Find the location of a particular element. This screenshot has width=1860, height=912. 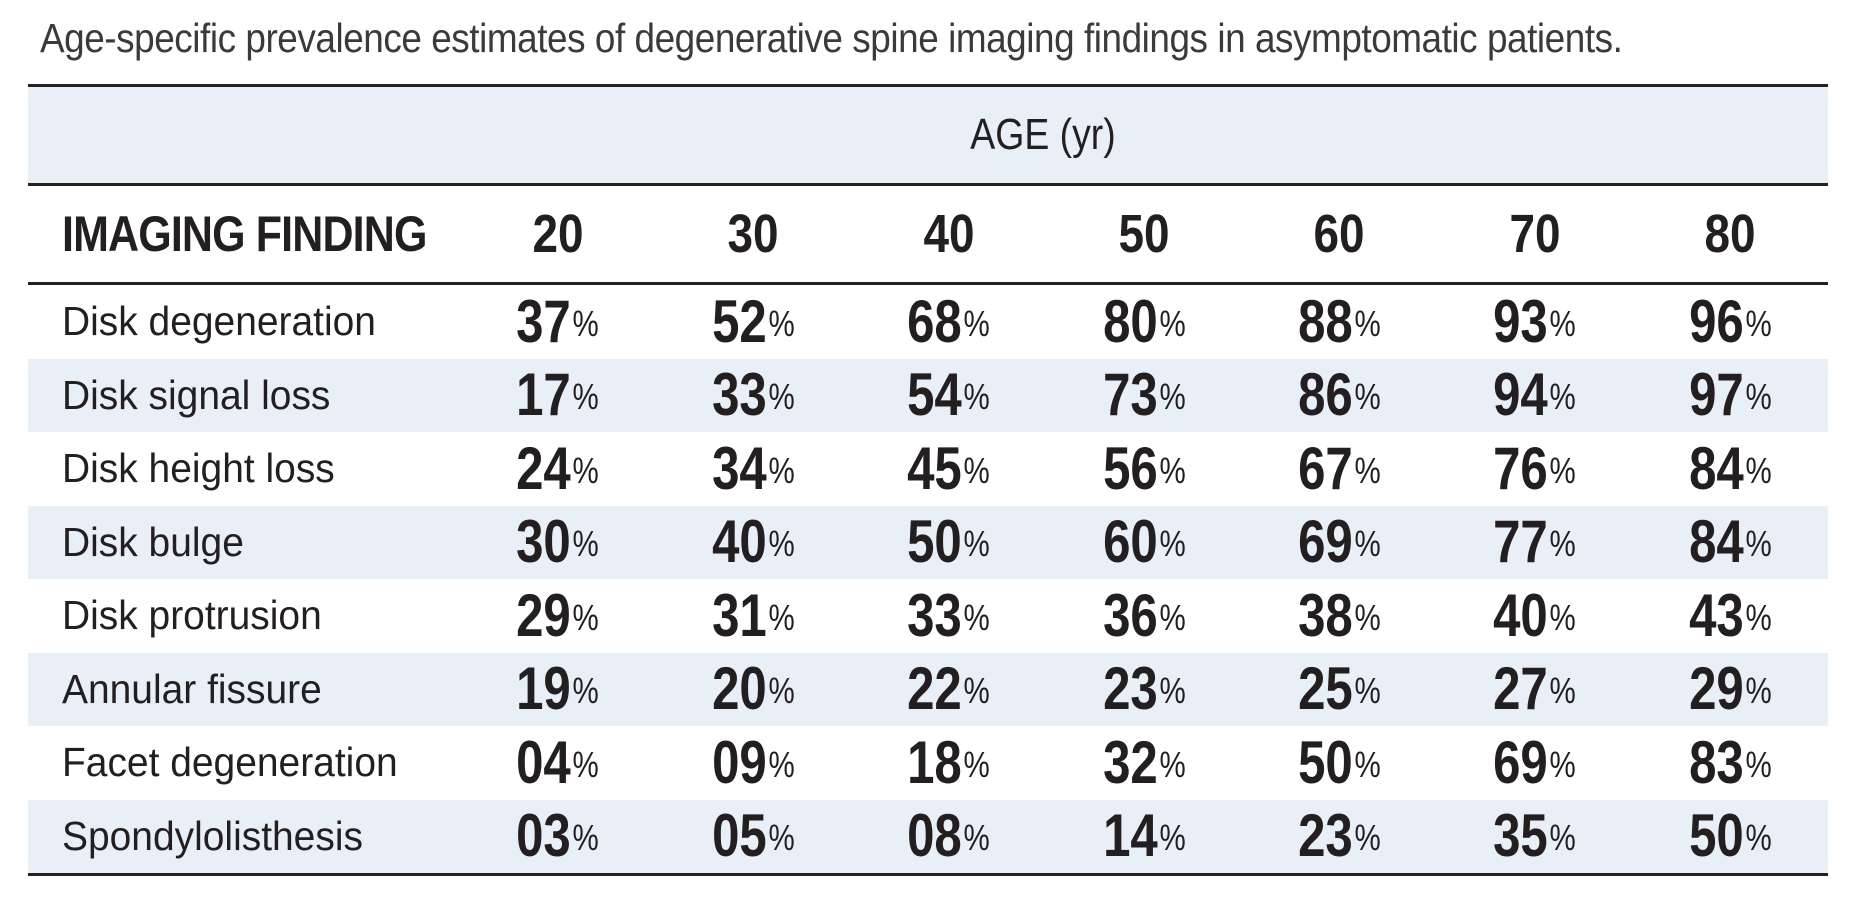

percent-value: 84% is located at coordinates (1730, 468).